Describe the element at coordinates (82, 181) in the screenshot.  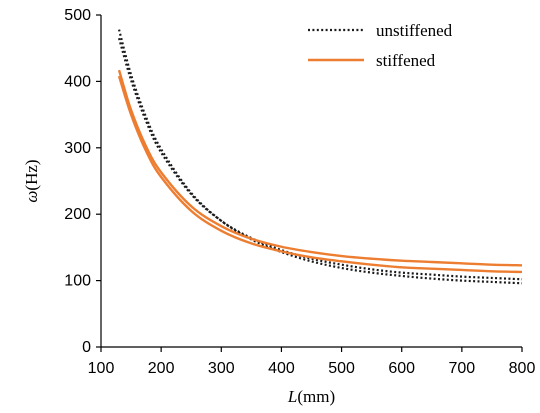
I see `y-ticks: 0 100 200 300 400 500` at that location.